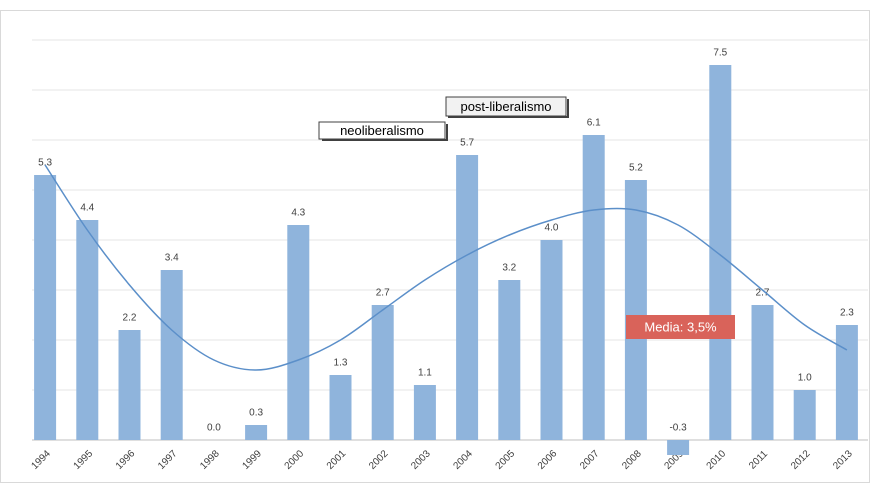 The image size is (871, 484). I want to click on x-tick-label: 2008, so click(632, 460).